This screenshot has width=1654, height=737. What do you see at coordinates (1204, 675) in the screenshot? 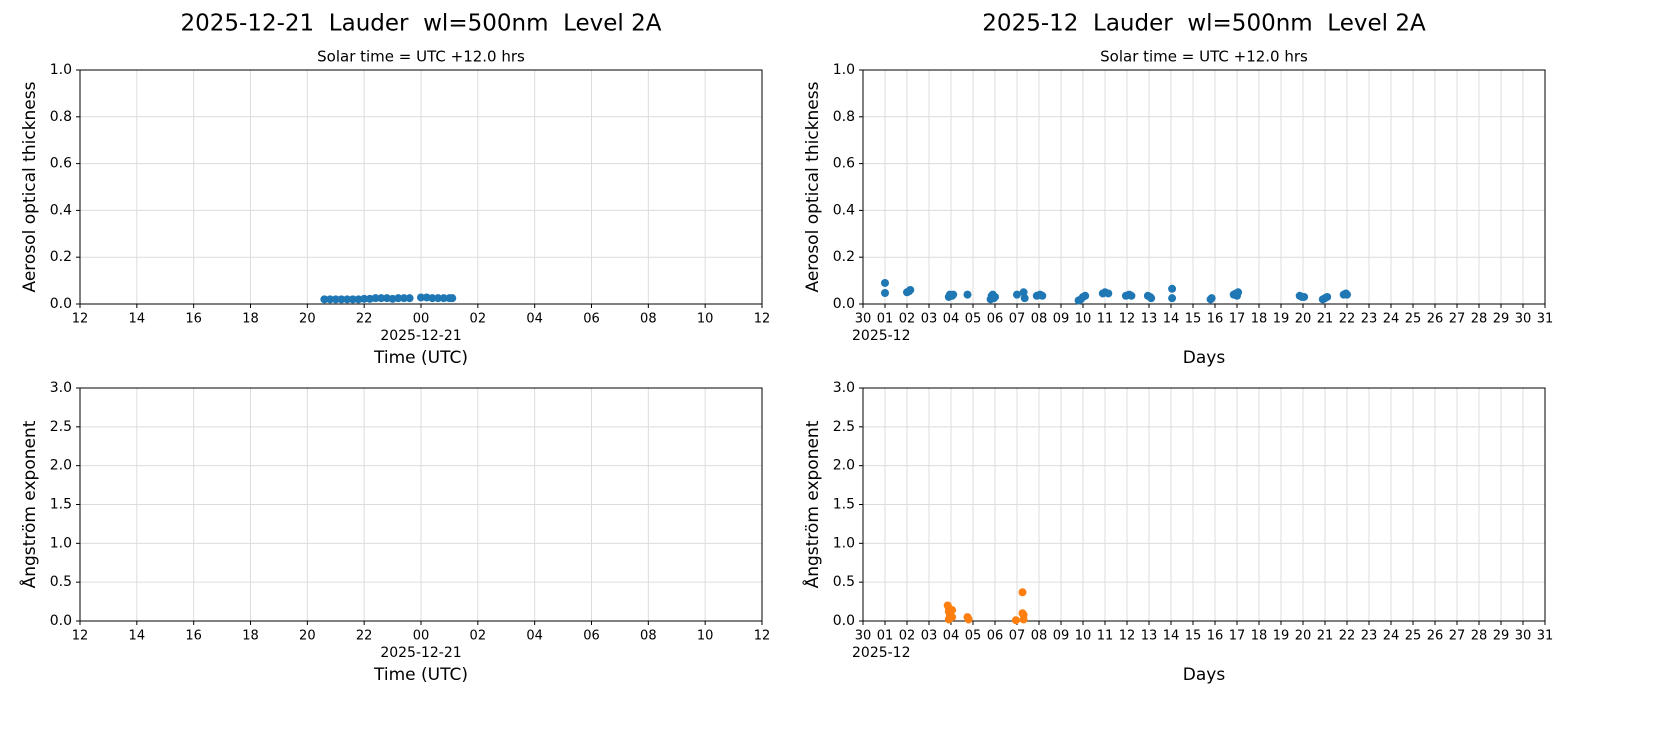
I see `x-axis-label: Days` at bounding box center [1204, 675].